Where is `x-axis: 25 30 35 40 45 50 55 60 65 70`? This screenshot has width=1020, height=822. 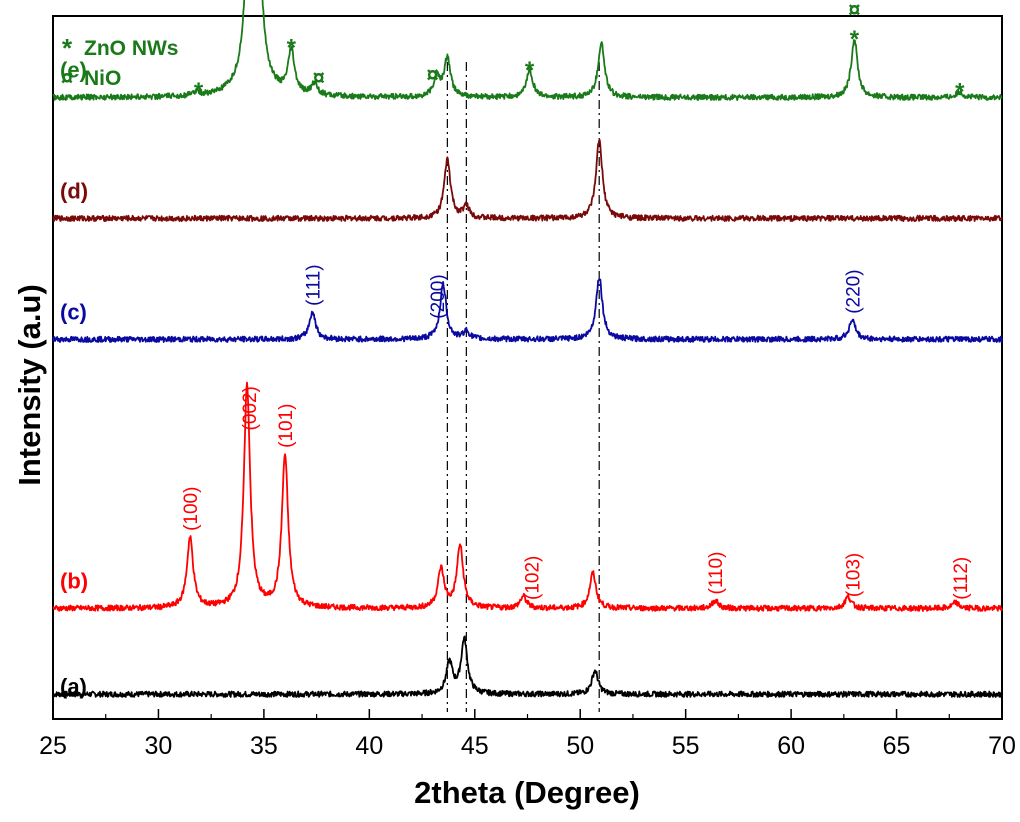 x-axis: 25 30 35 40 45 50 55 60 65 70 is located at coordinates (527, 734).